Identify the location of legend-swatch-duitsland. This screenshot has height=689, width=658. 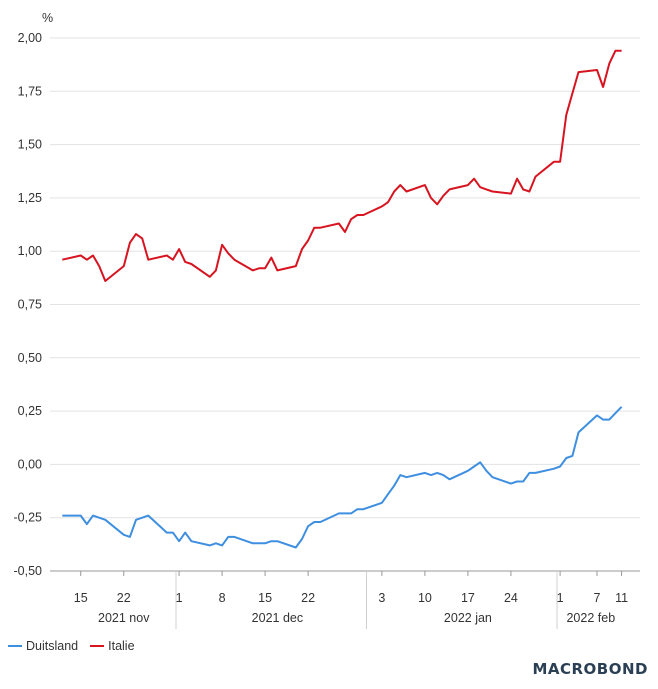
(15, 646).